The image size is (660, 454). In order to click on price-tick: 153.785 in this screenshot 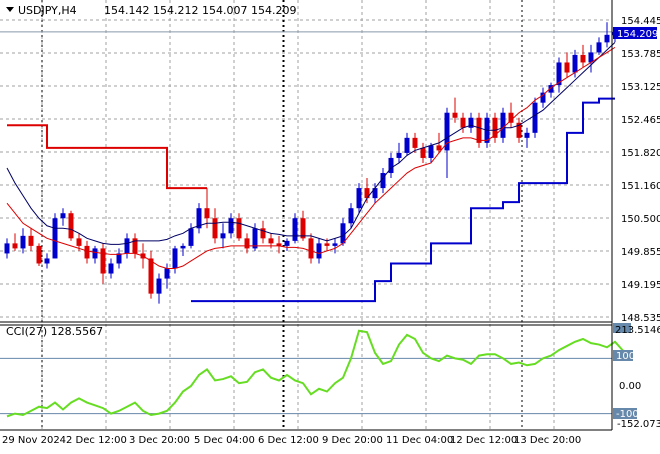, I will do `click(640, 54)`.